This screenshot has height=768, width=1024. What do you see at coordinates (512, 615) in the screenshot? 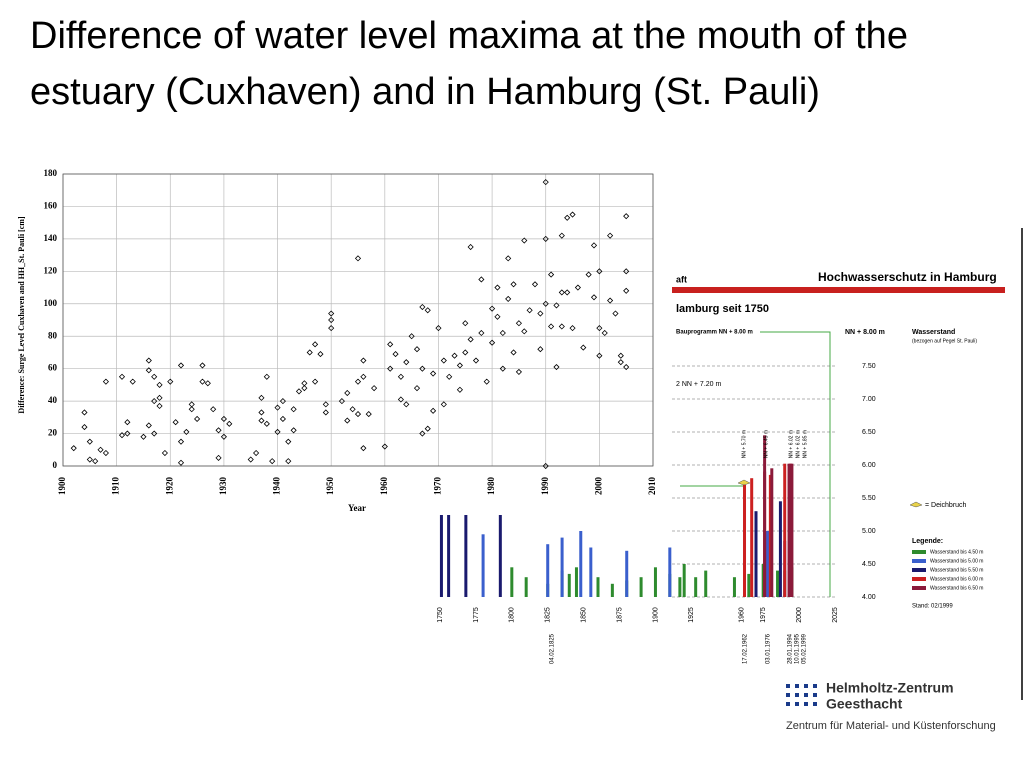
I see `x-tick-label: 1800` at bounding box center [512, 615].